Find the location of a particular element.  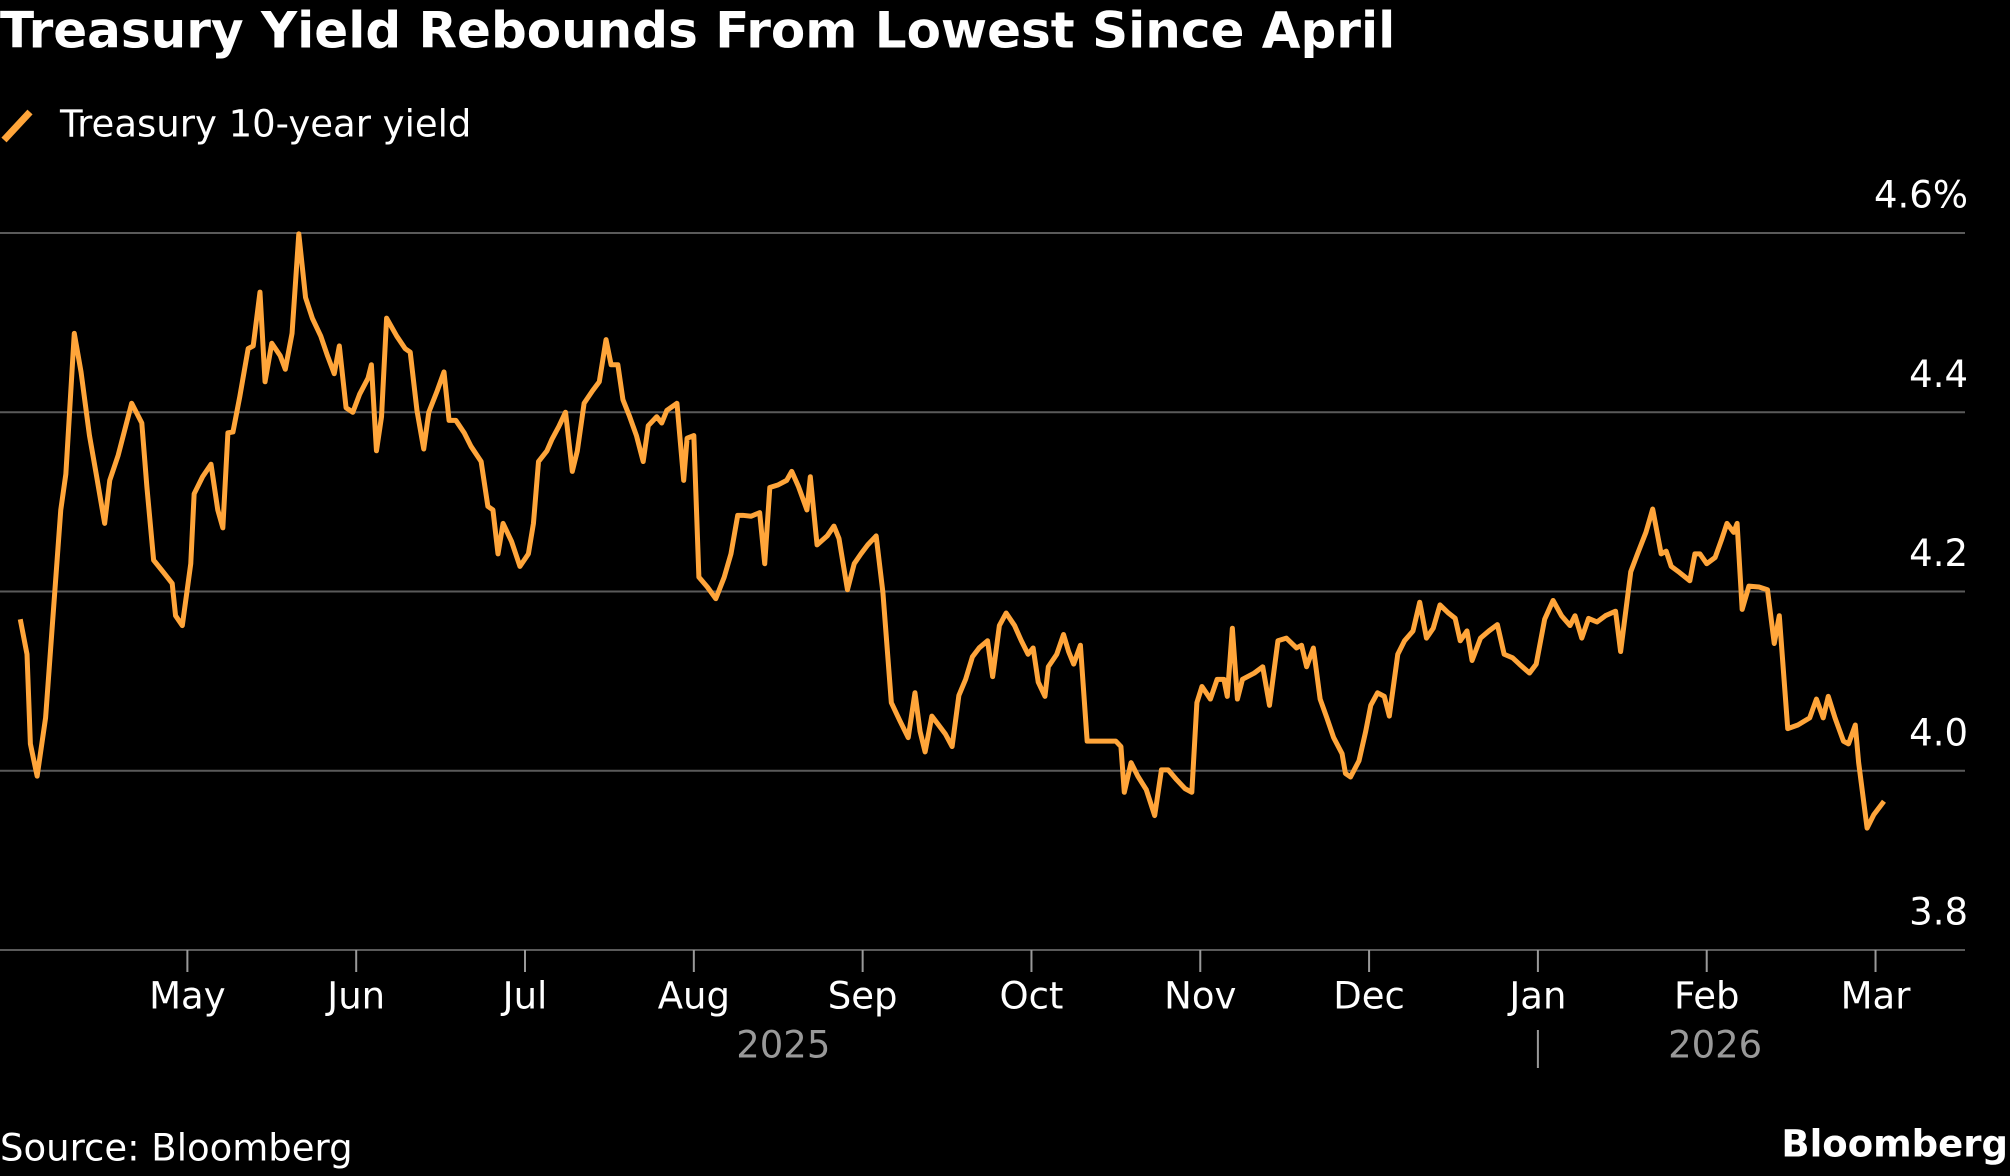

y-tick-label: 4.4 is located at coordinates (1938, 374).